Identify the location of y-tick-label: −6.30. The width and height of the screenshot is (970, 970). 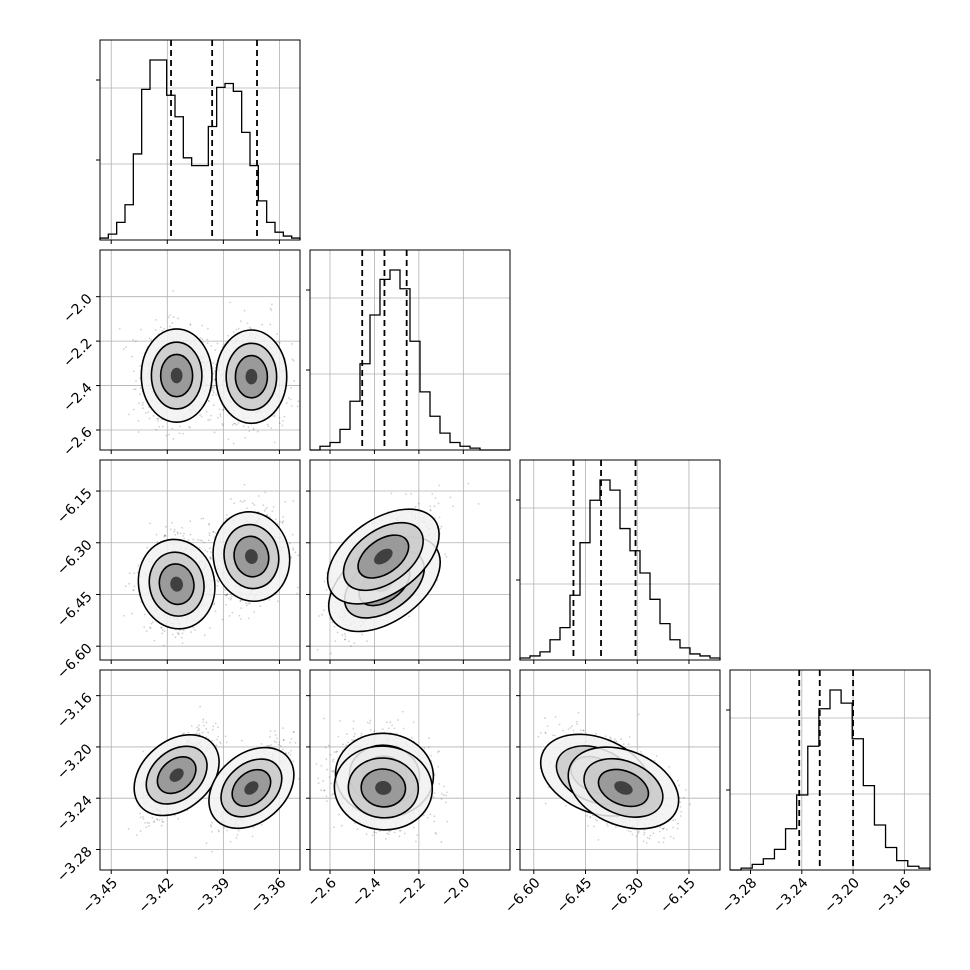
(75, 558).